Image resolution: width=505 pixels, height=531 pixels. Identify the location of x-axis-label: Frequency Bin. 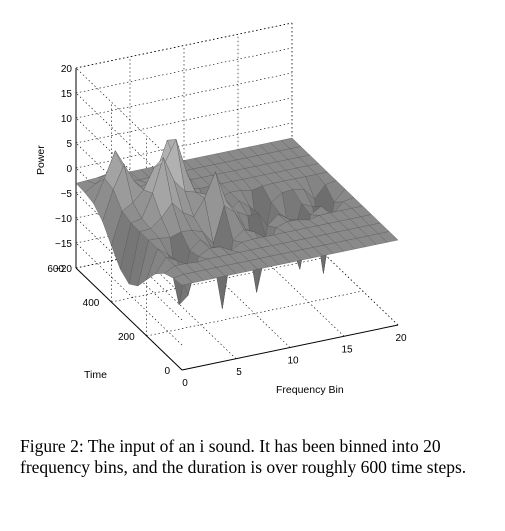
(310, 390).